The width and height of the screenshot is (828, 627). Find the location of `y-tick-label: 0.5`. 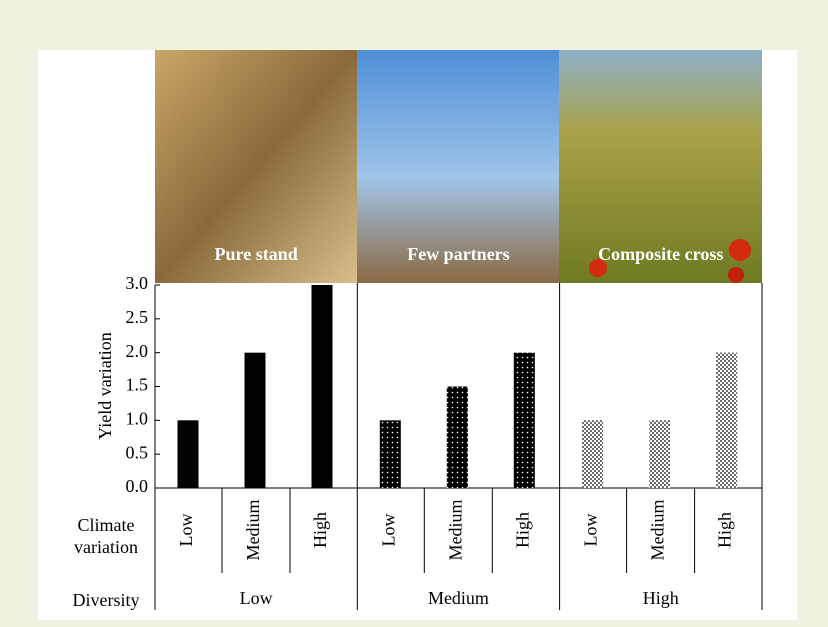

y-tick-label: 0.5 is located at coordinates (137, 452).